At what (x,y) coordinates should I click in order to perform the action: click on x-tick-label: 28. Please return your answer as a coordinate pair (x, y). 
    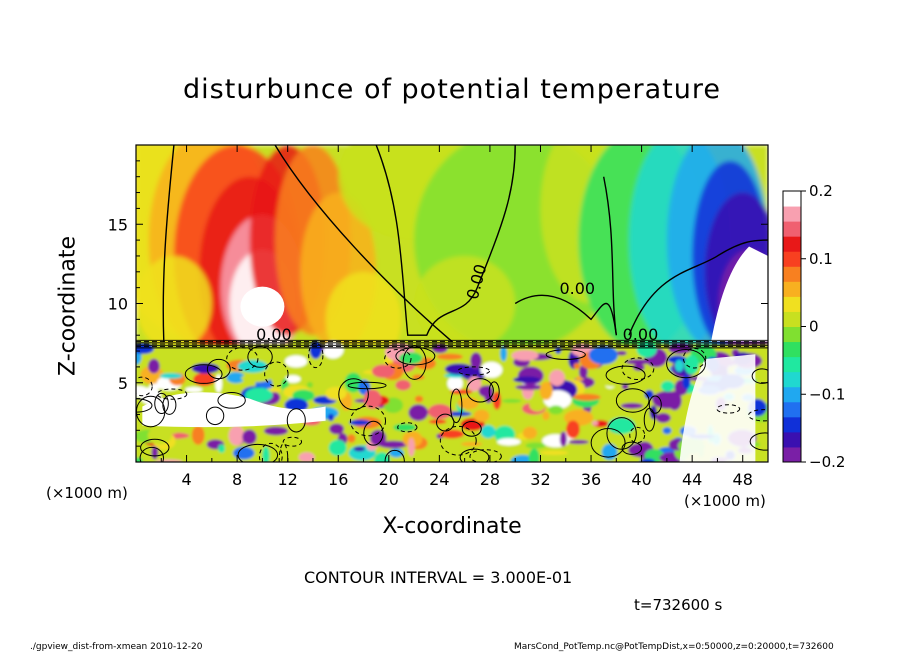
    Looking at the image, I should click on (490, 479).